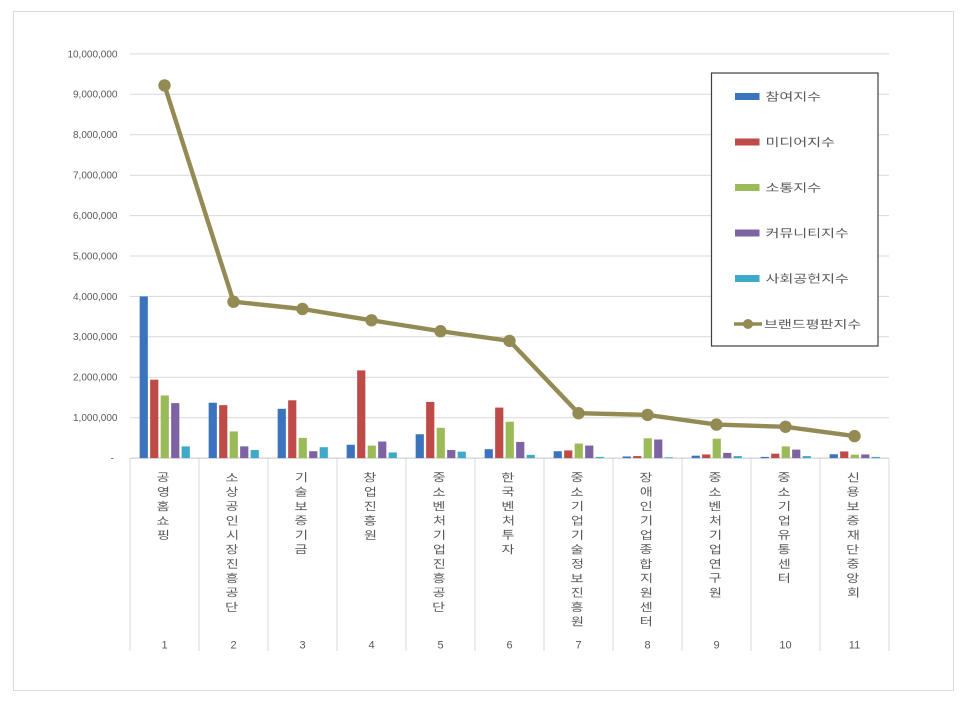  Describe the element at coordinates (95, 176) in the screenshot. I see `svg-text: 7,000,000` at that location.